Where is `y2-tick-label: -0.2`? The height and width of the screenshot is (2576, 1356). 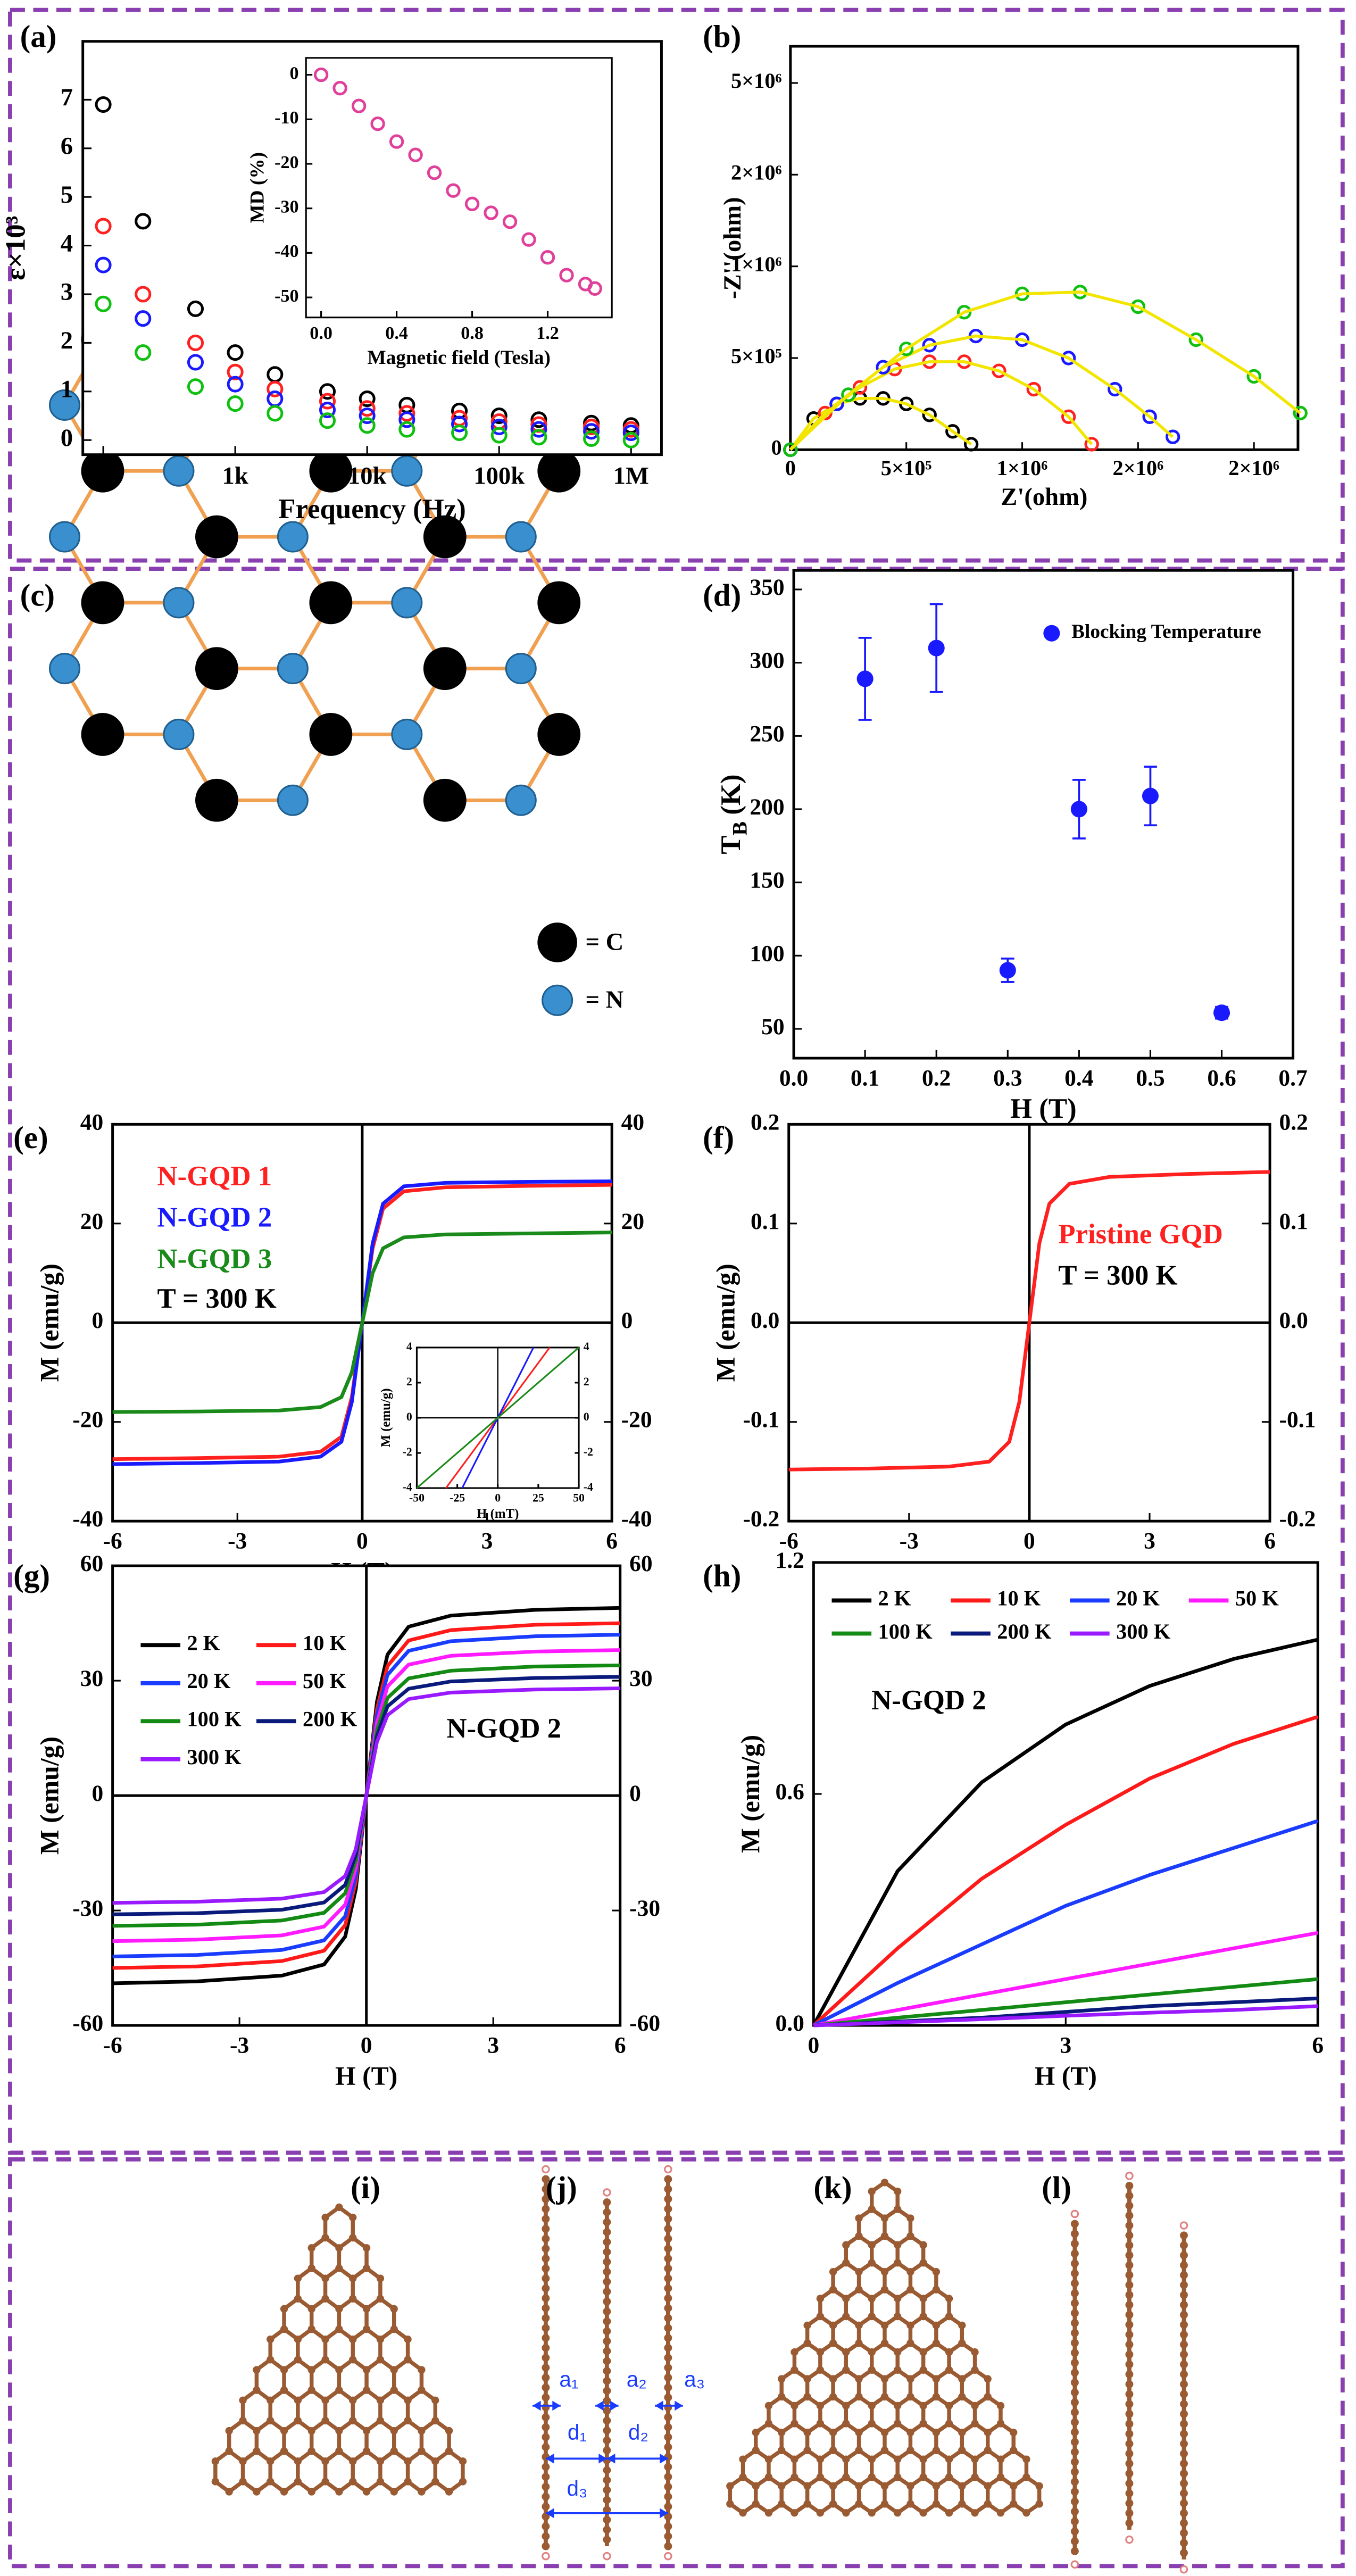
y2-tick-label: -0.2 is located at coordinates (1297, 1519).